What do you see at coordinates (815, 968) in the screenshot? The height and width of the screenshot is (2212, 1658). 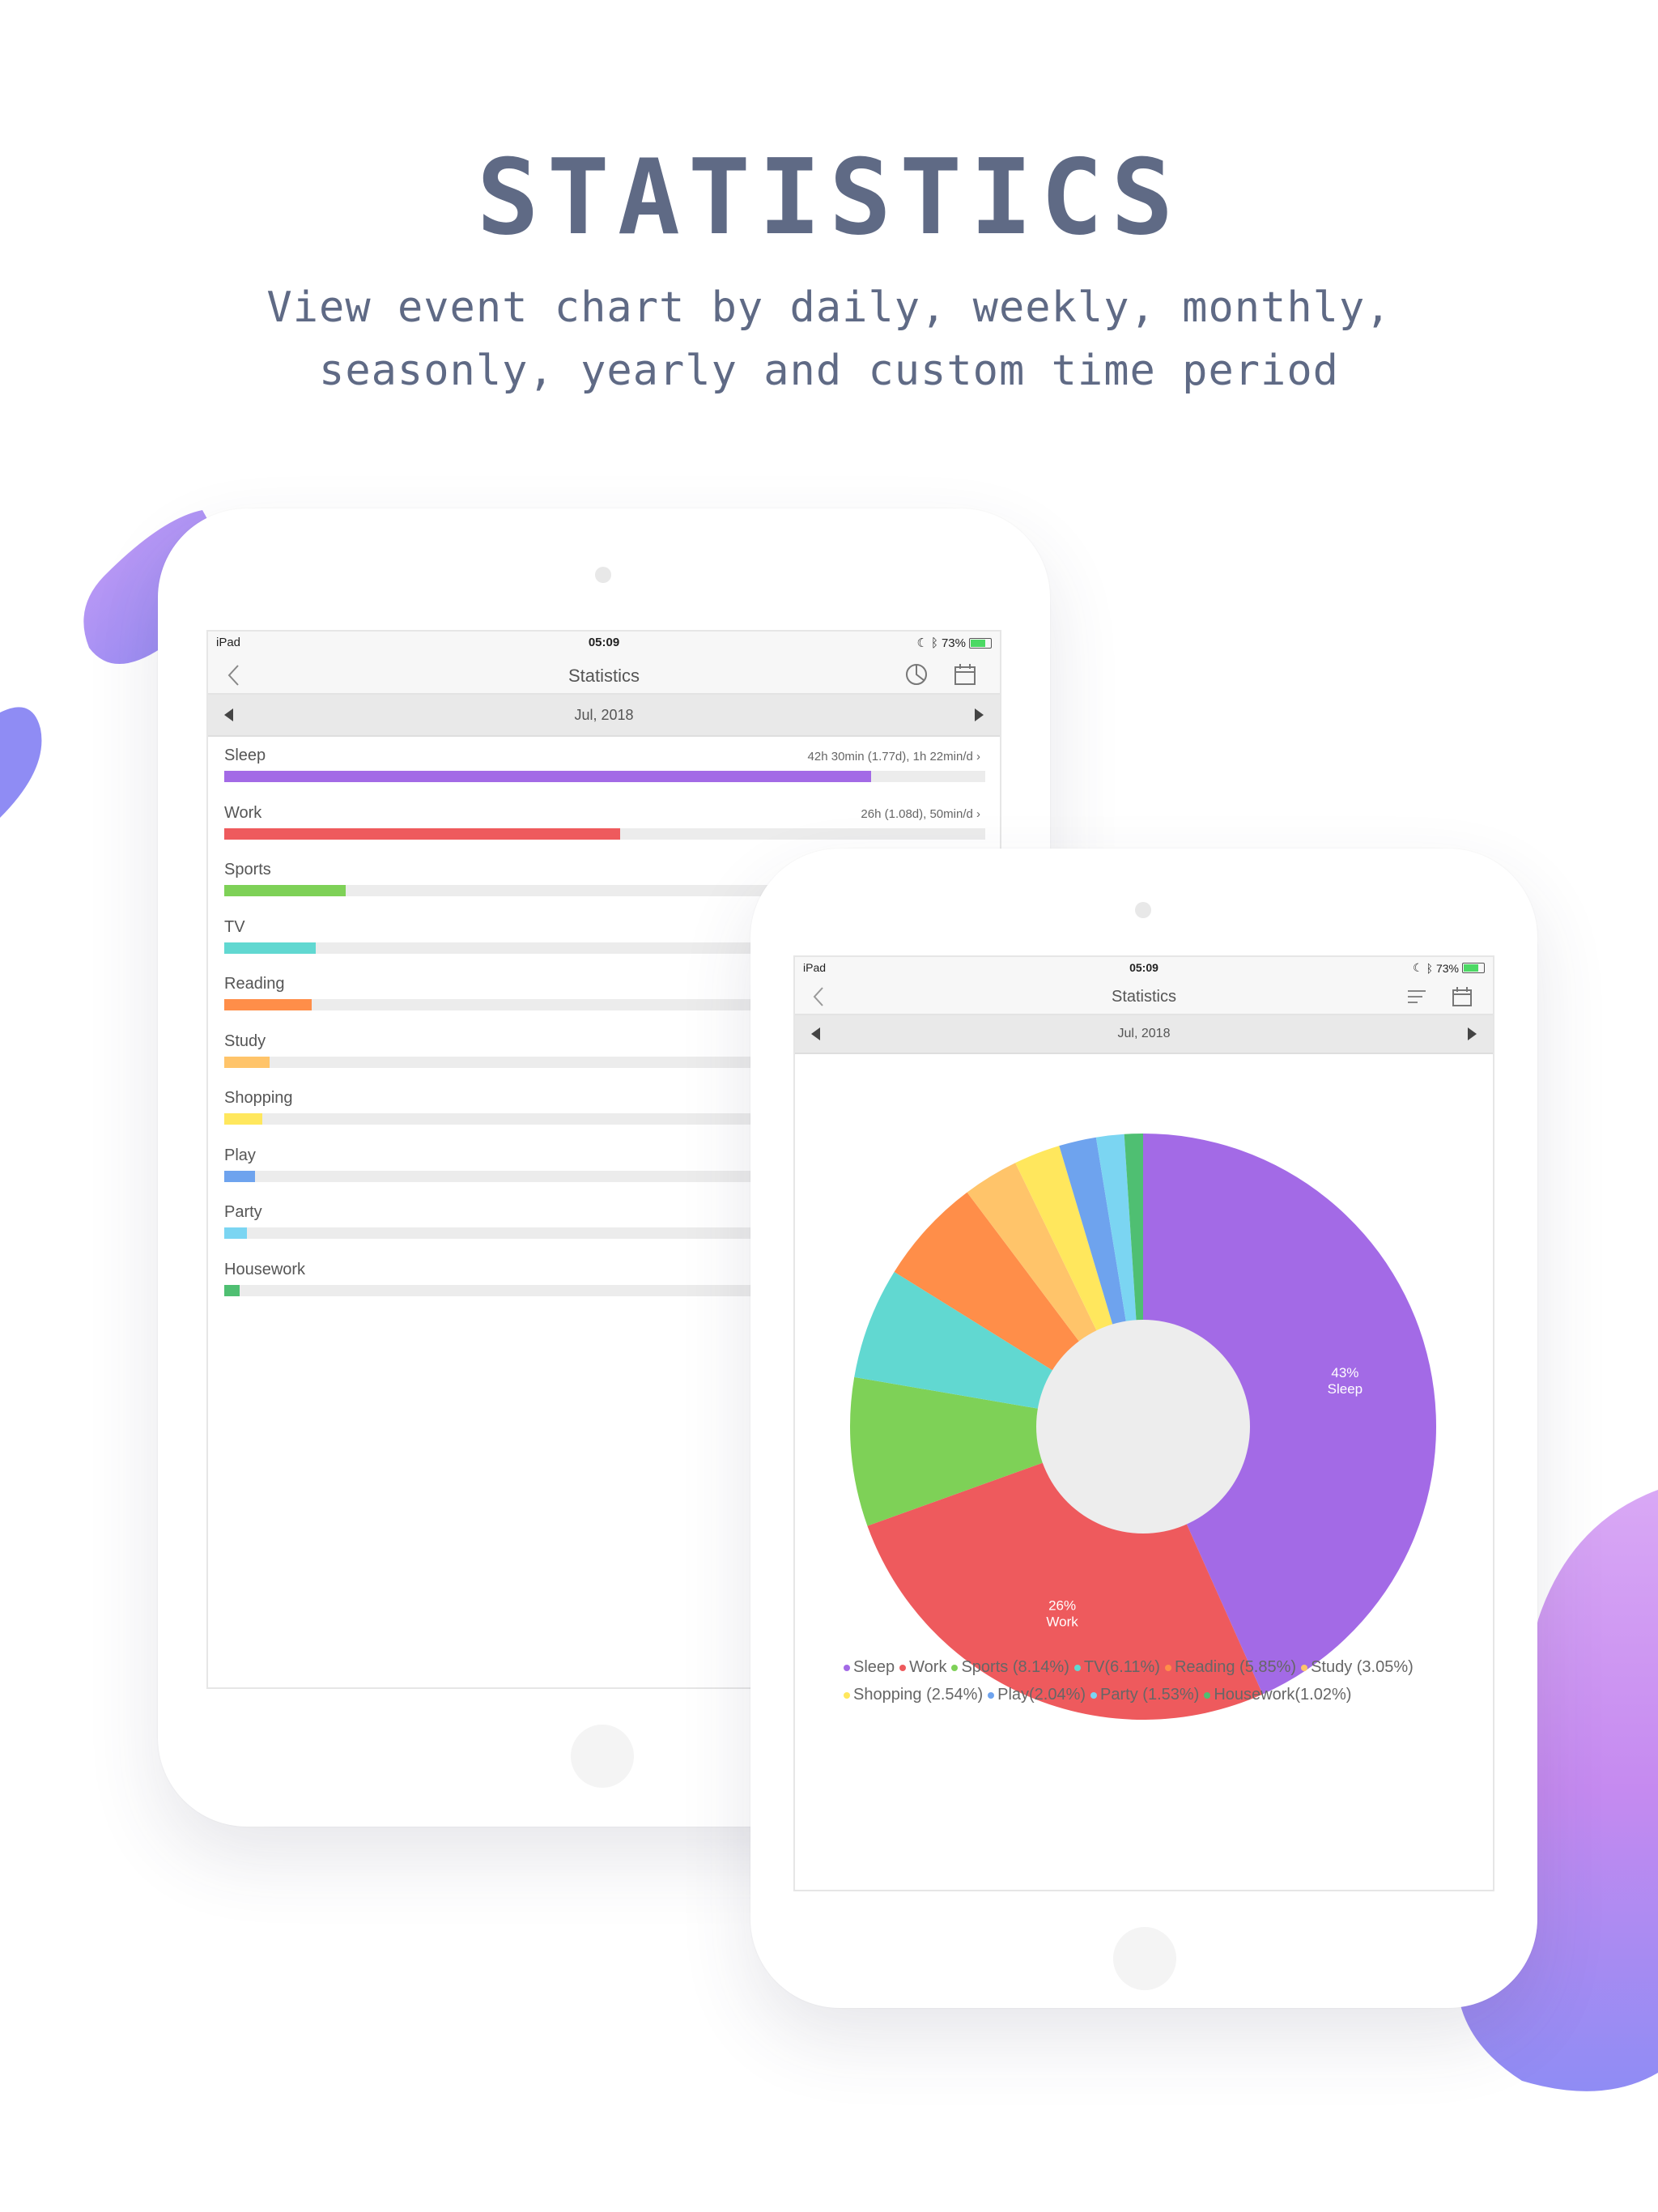 I see `device-name: iPad` at bounding box center [815, 968].